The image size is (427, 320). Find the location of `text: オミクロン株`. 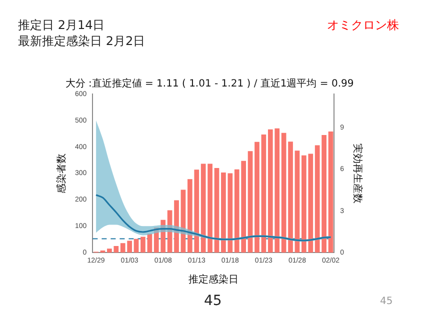

text: オミクロン株 is located at coordinates (363, 25).